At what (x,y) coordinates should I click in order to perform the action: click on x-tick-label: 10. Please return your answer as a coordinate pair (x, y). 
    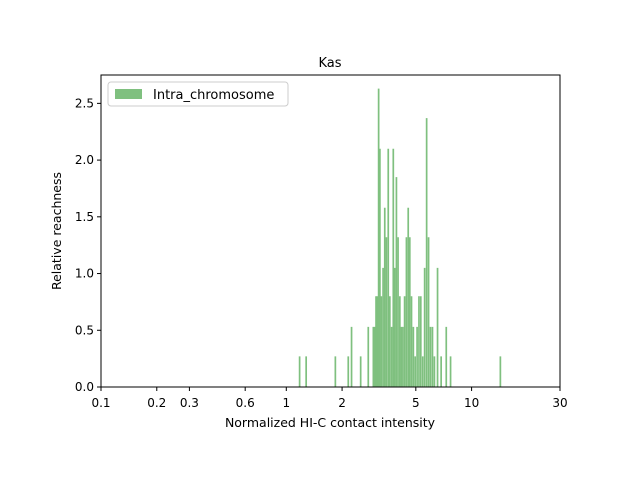
    Looking at the image, I should click on (471, 403).